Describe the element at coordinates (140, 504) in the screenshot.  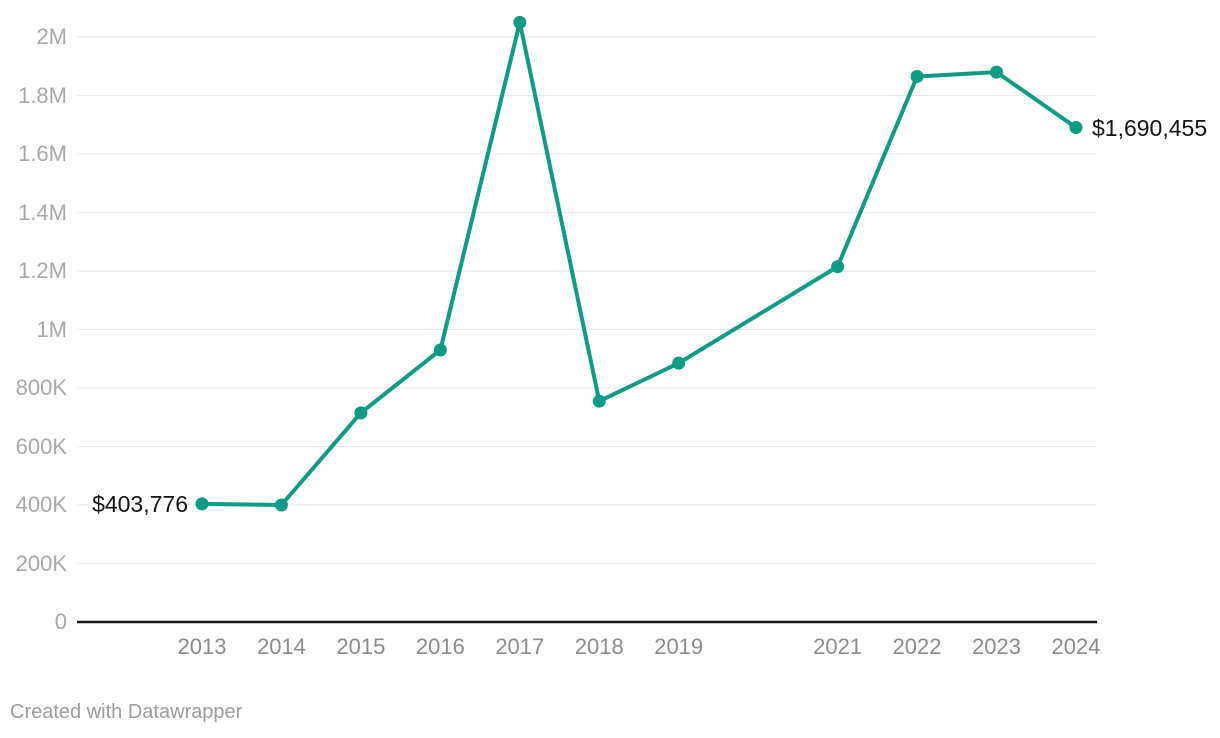
I see `first-point-value-label: $403,776` at that location.